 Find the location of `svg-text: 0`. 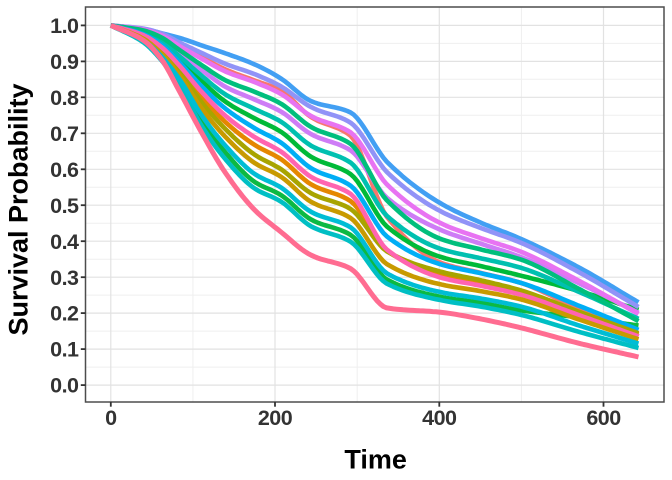

svg-text: 0 is located at coordinates (111, 418).